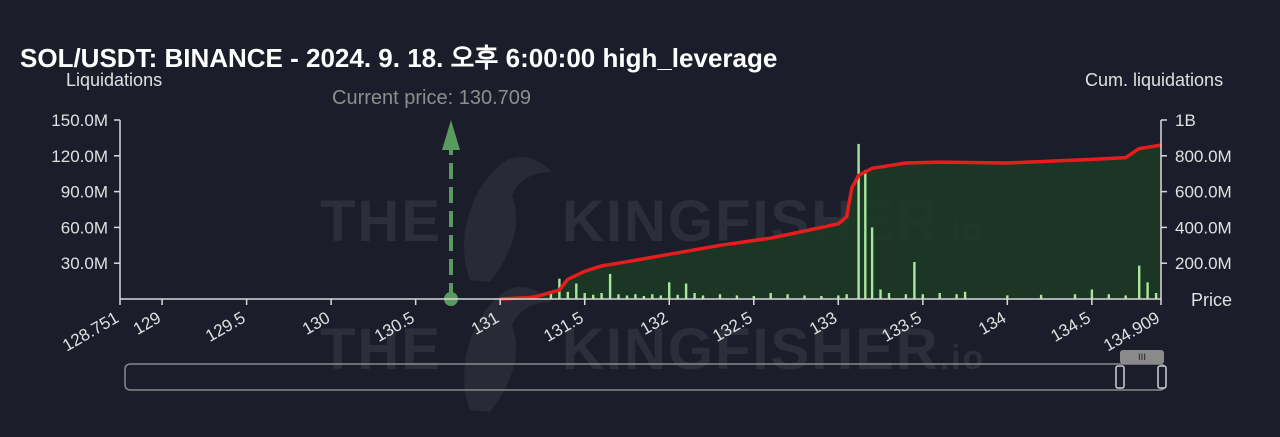  Describe the element at coordinates (1203, 192) in the screenshot. I see `y2-tick-label-2: 600.0M` at that location.